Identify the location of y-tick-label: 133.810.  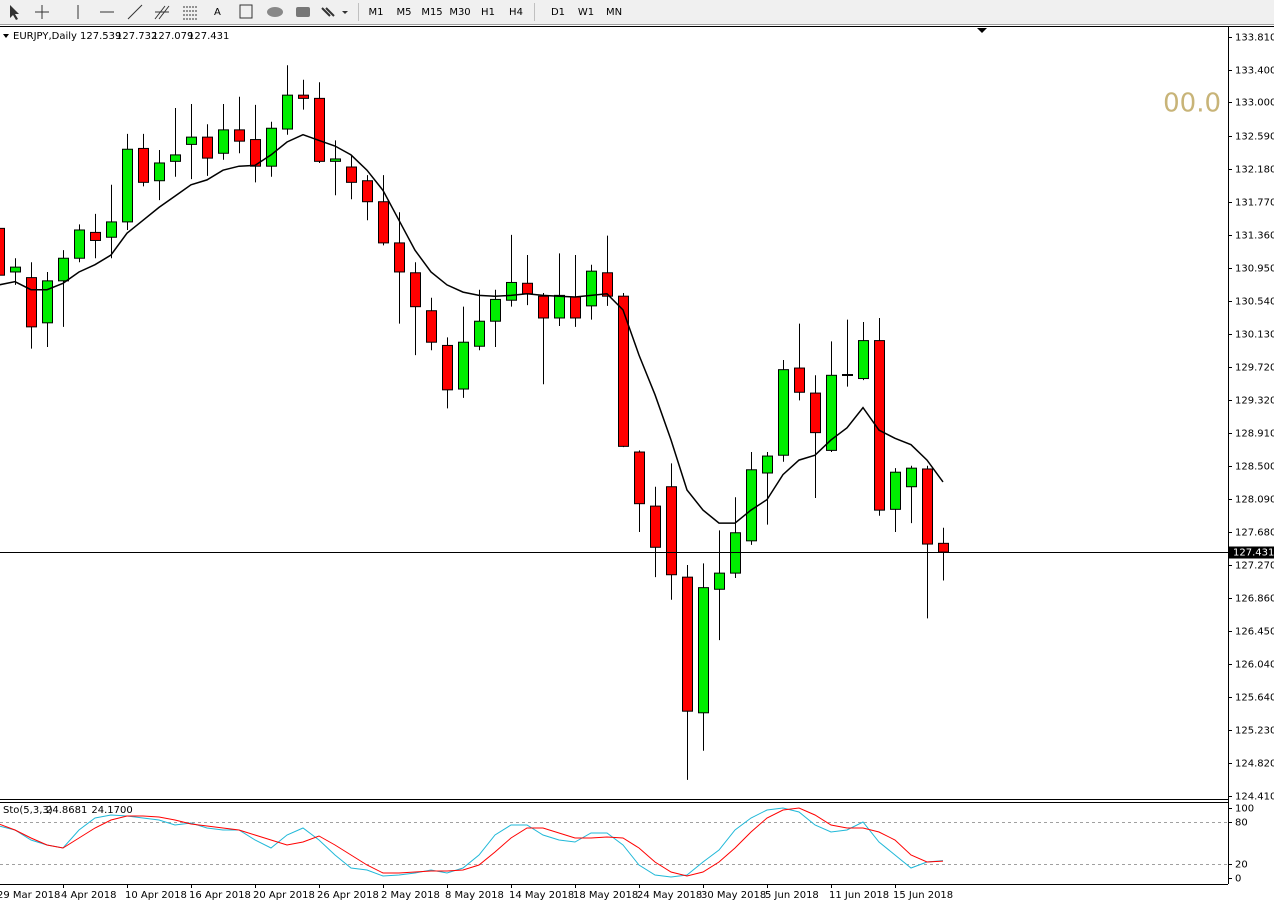
(1254, 38).